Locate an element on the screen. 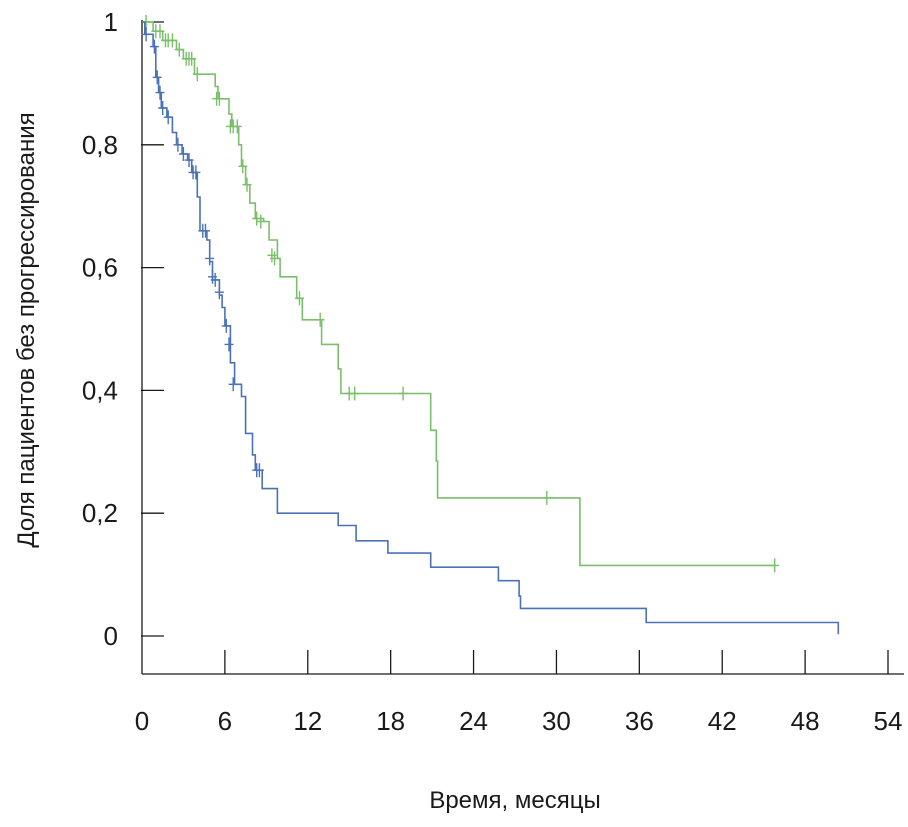 Image resolution: width=908 pixels, height=827 pixels. y-axis-label: Доля пациентов без прогрессирования is located at coordinates (26, 329).